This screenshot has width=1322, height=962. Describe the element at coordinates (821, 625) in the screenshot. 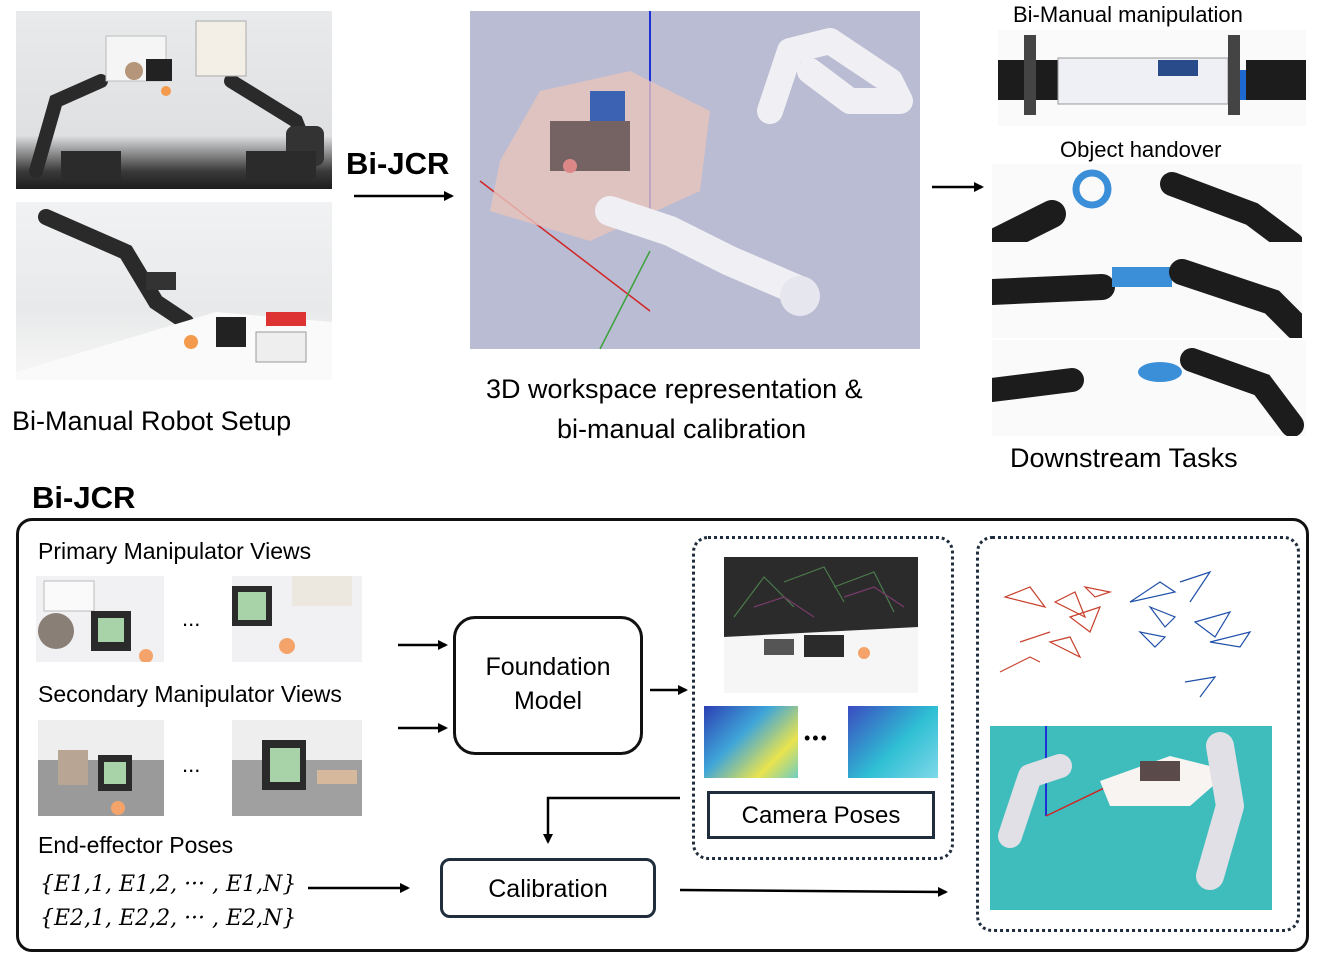

I see `point-cloud-render` at that location.